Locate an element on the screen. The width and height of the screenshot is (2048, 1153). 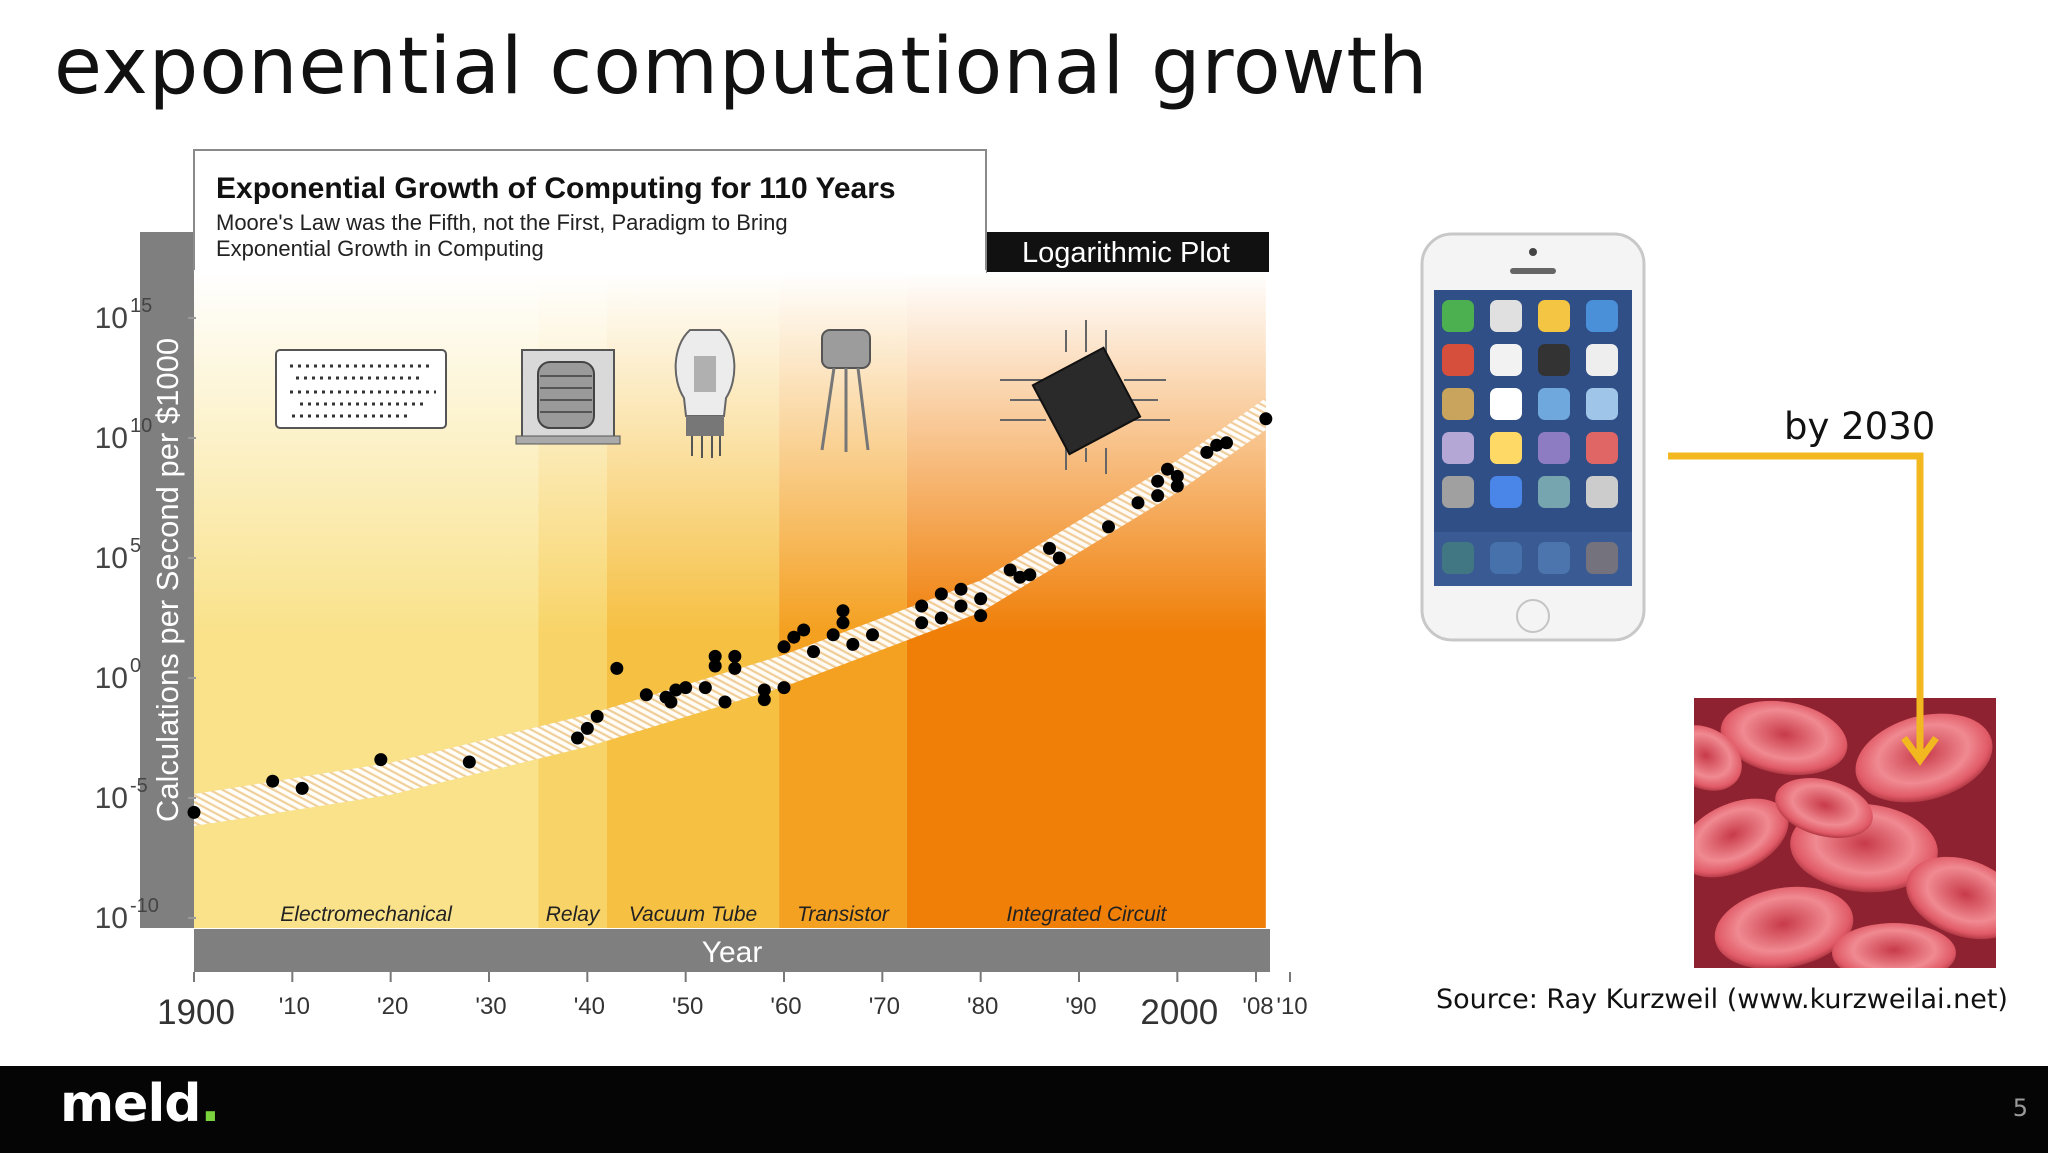
y-axis-label: Calculations per Second per $1000 is located at coordinates (167, 580).